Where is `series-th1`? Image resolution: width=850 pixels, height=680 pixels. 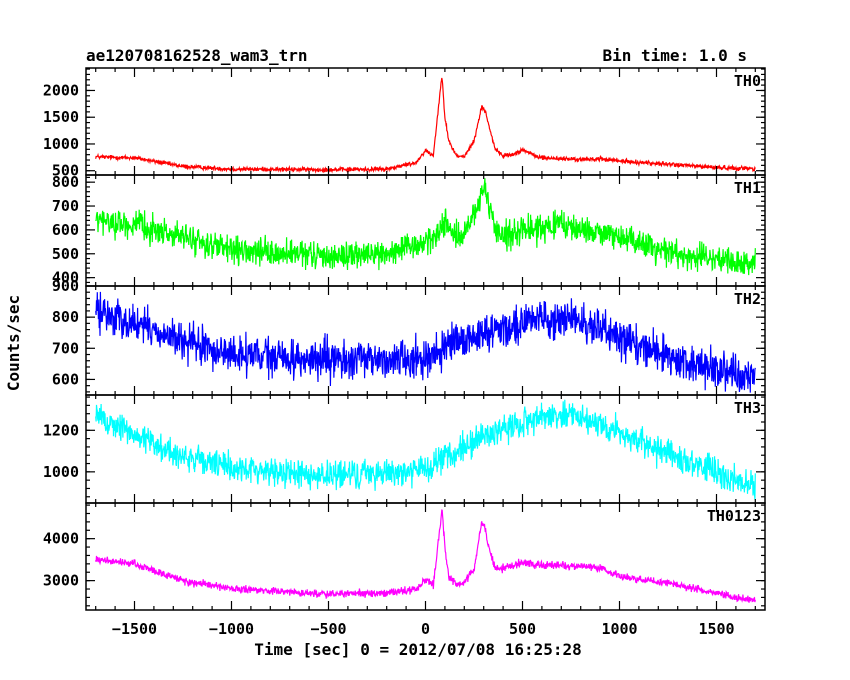
series-th1 is located at coordinates (425, 227).